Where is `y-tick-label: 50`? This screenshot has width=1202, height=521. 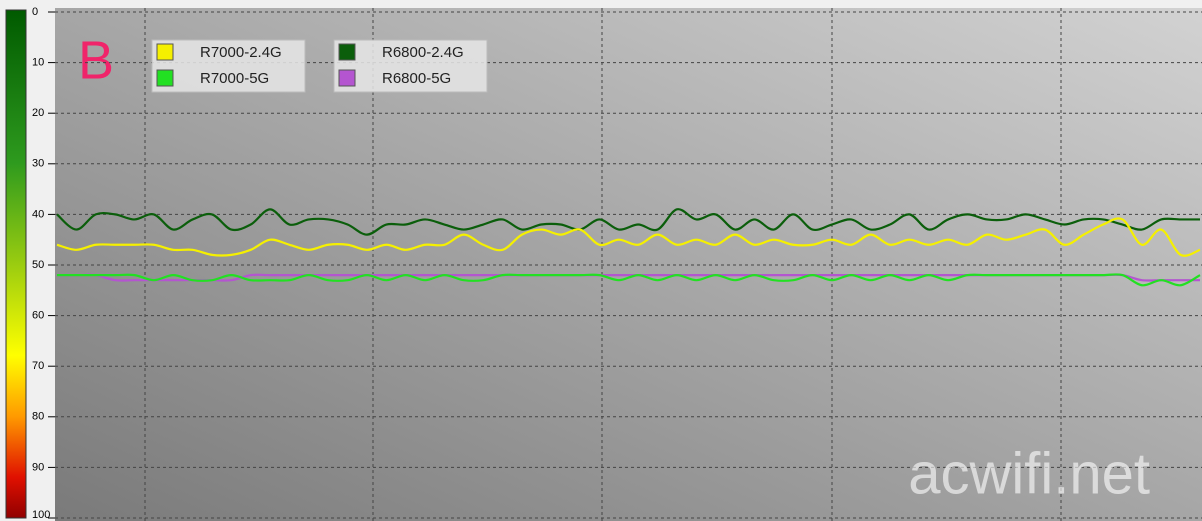
y-tick-label: 50 is located at coordinates (38, 265).